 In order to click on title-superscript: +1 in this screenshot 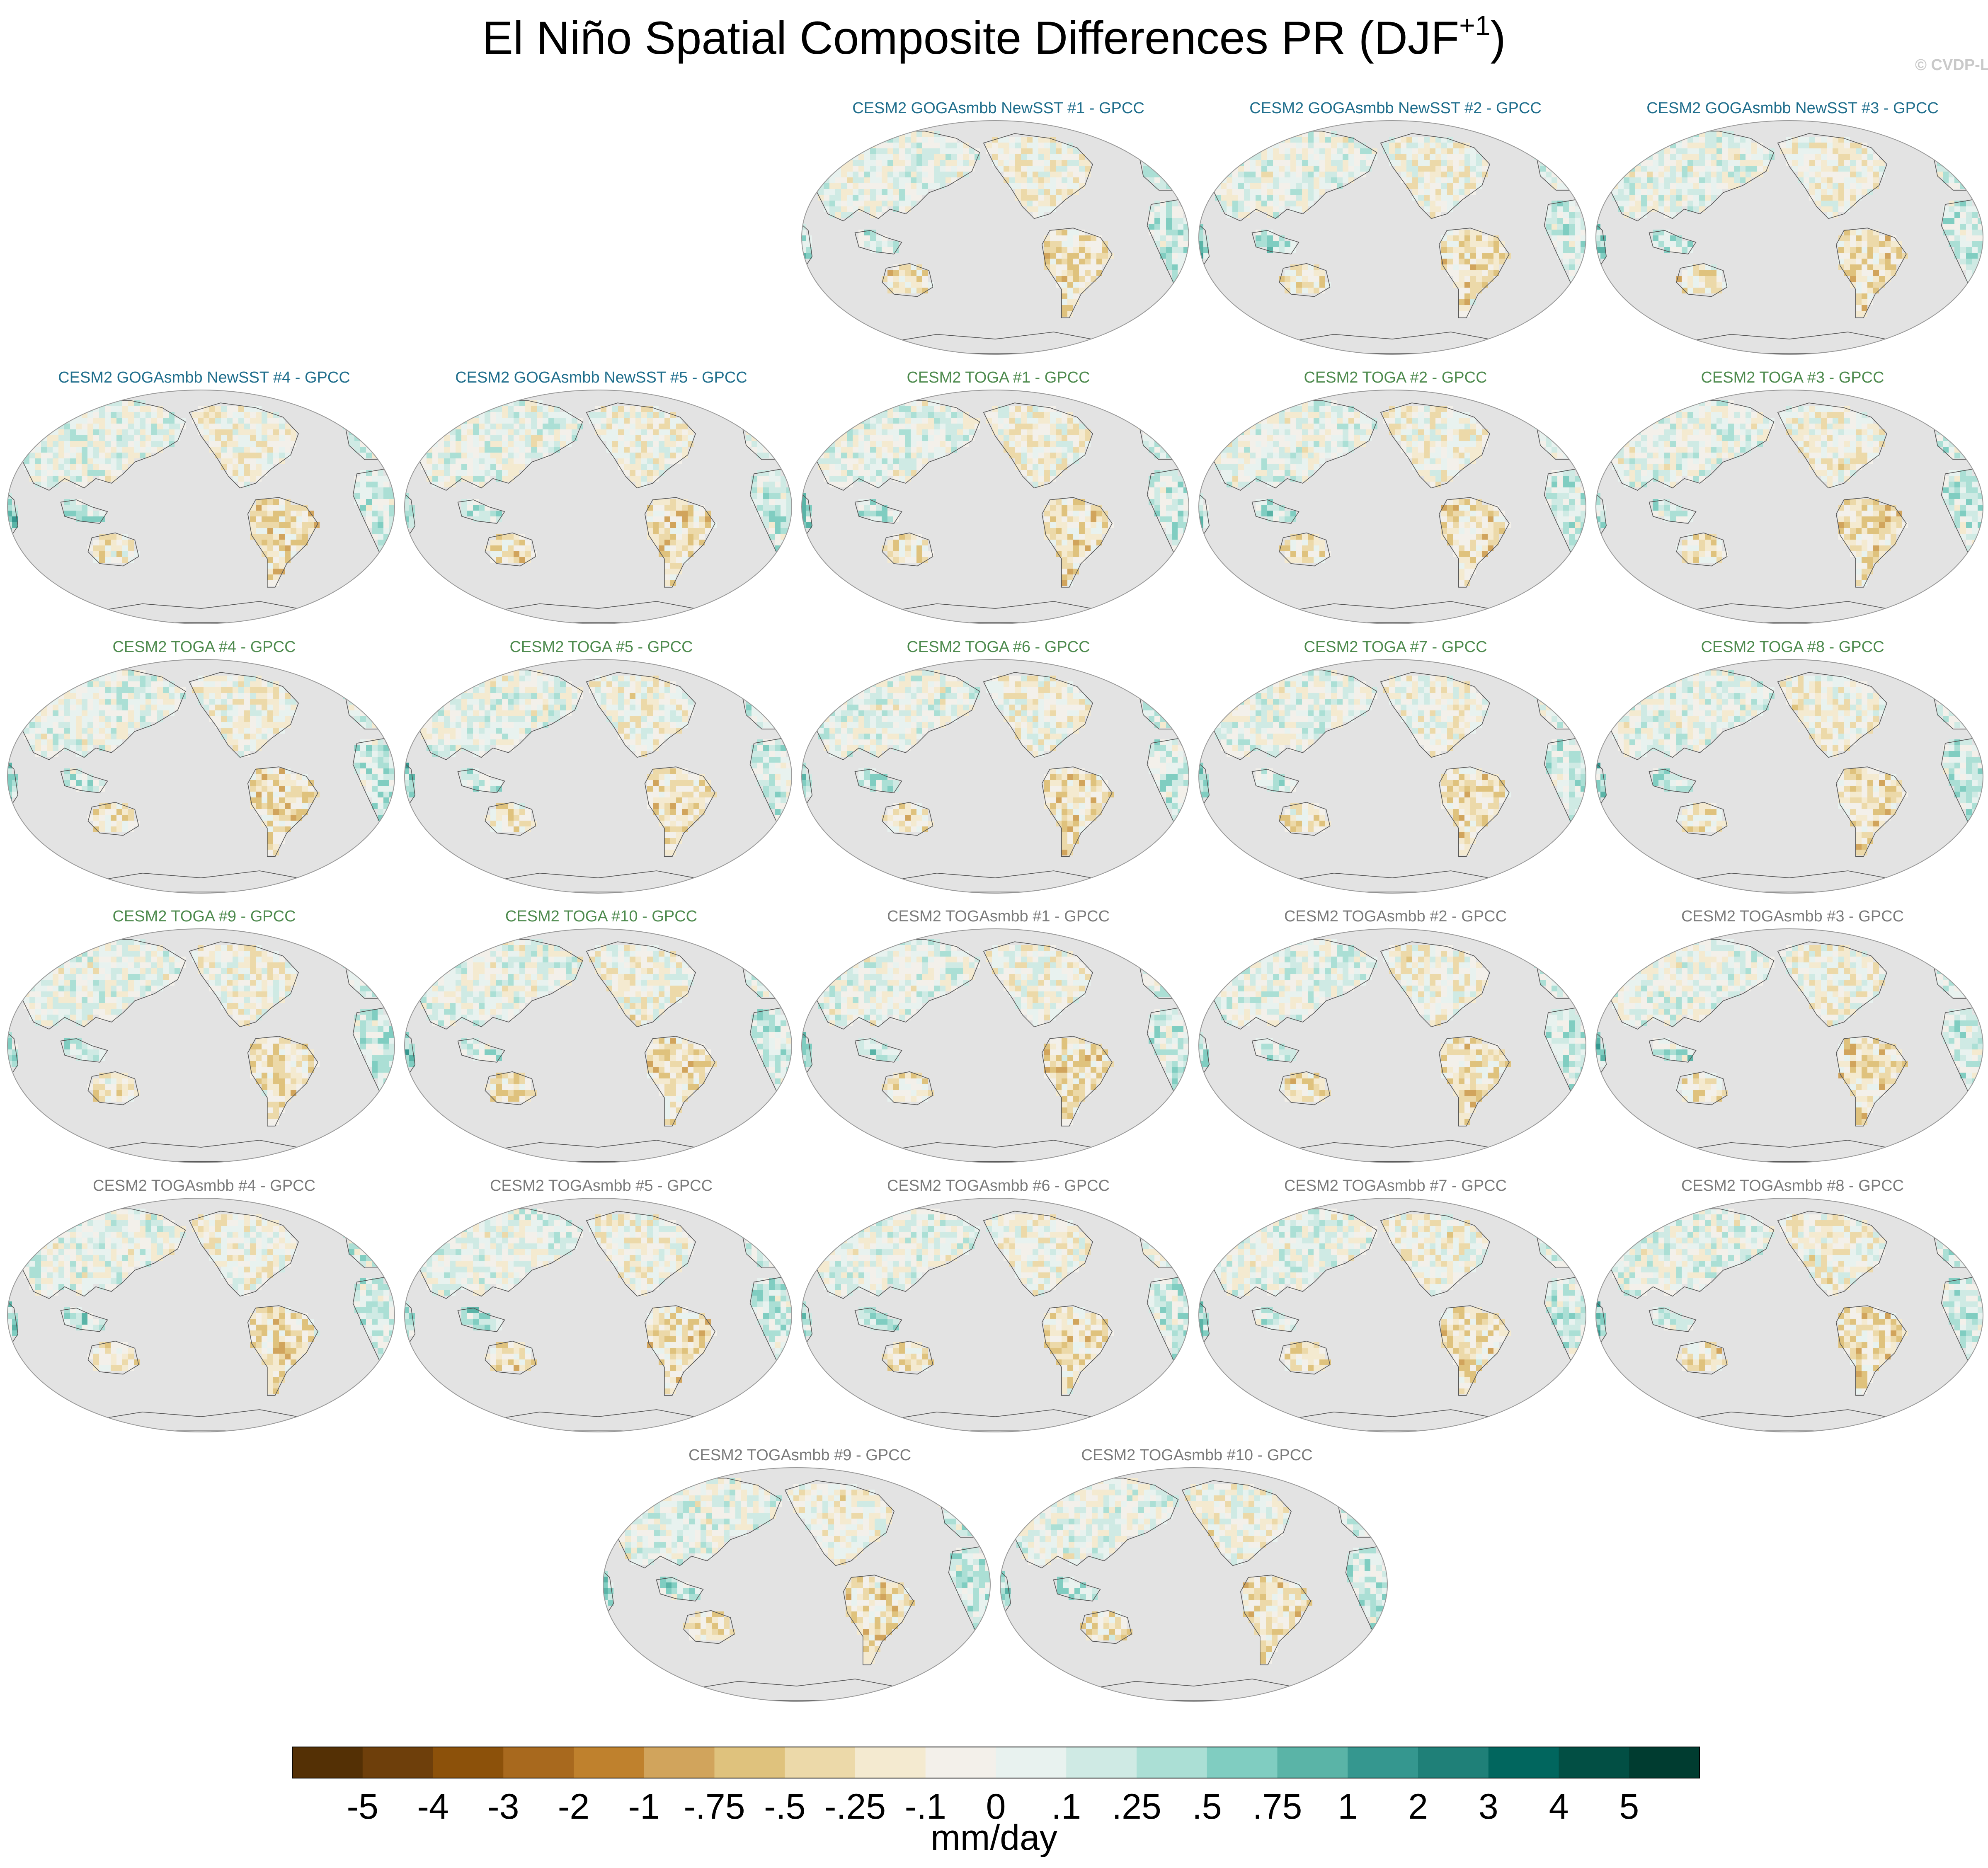, I will do `click(1475, 25)`.